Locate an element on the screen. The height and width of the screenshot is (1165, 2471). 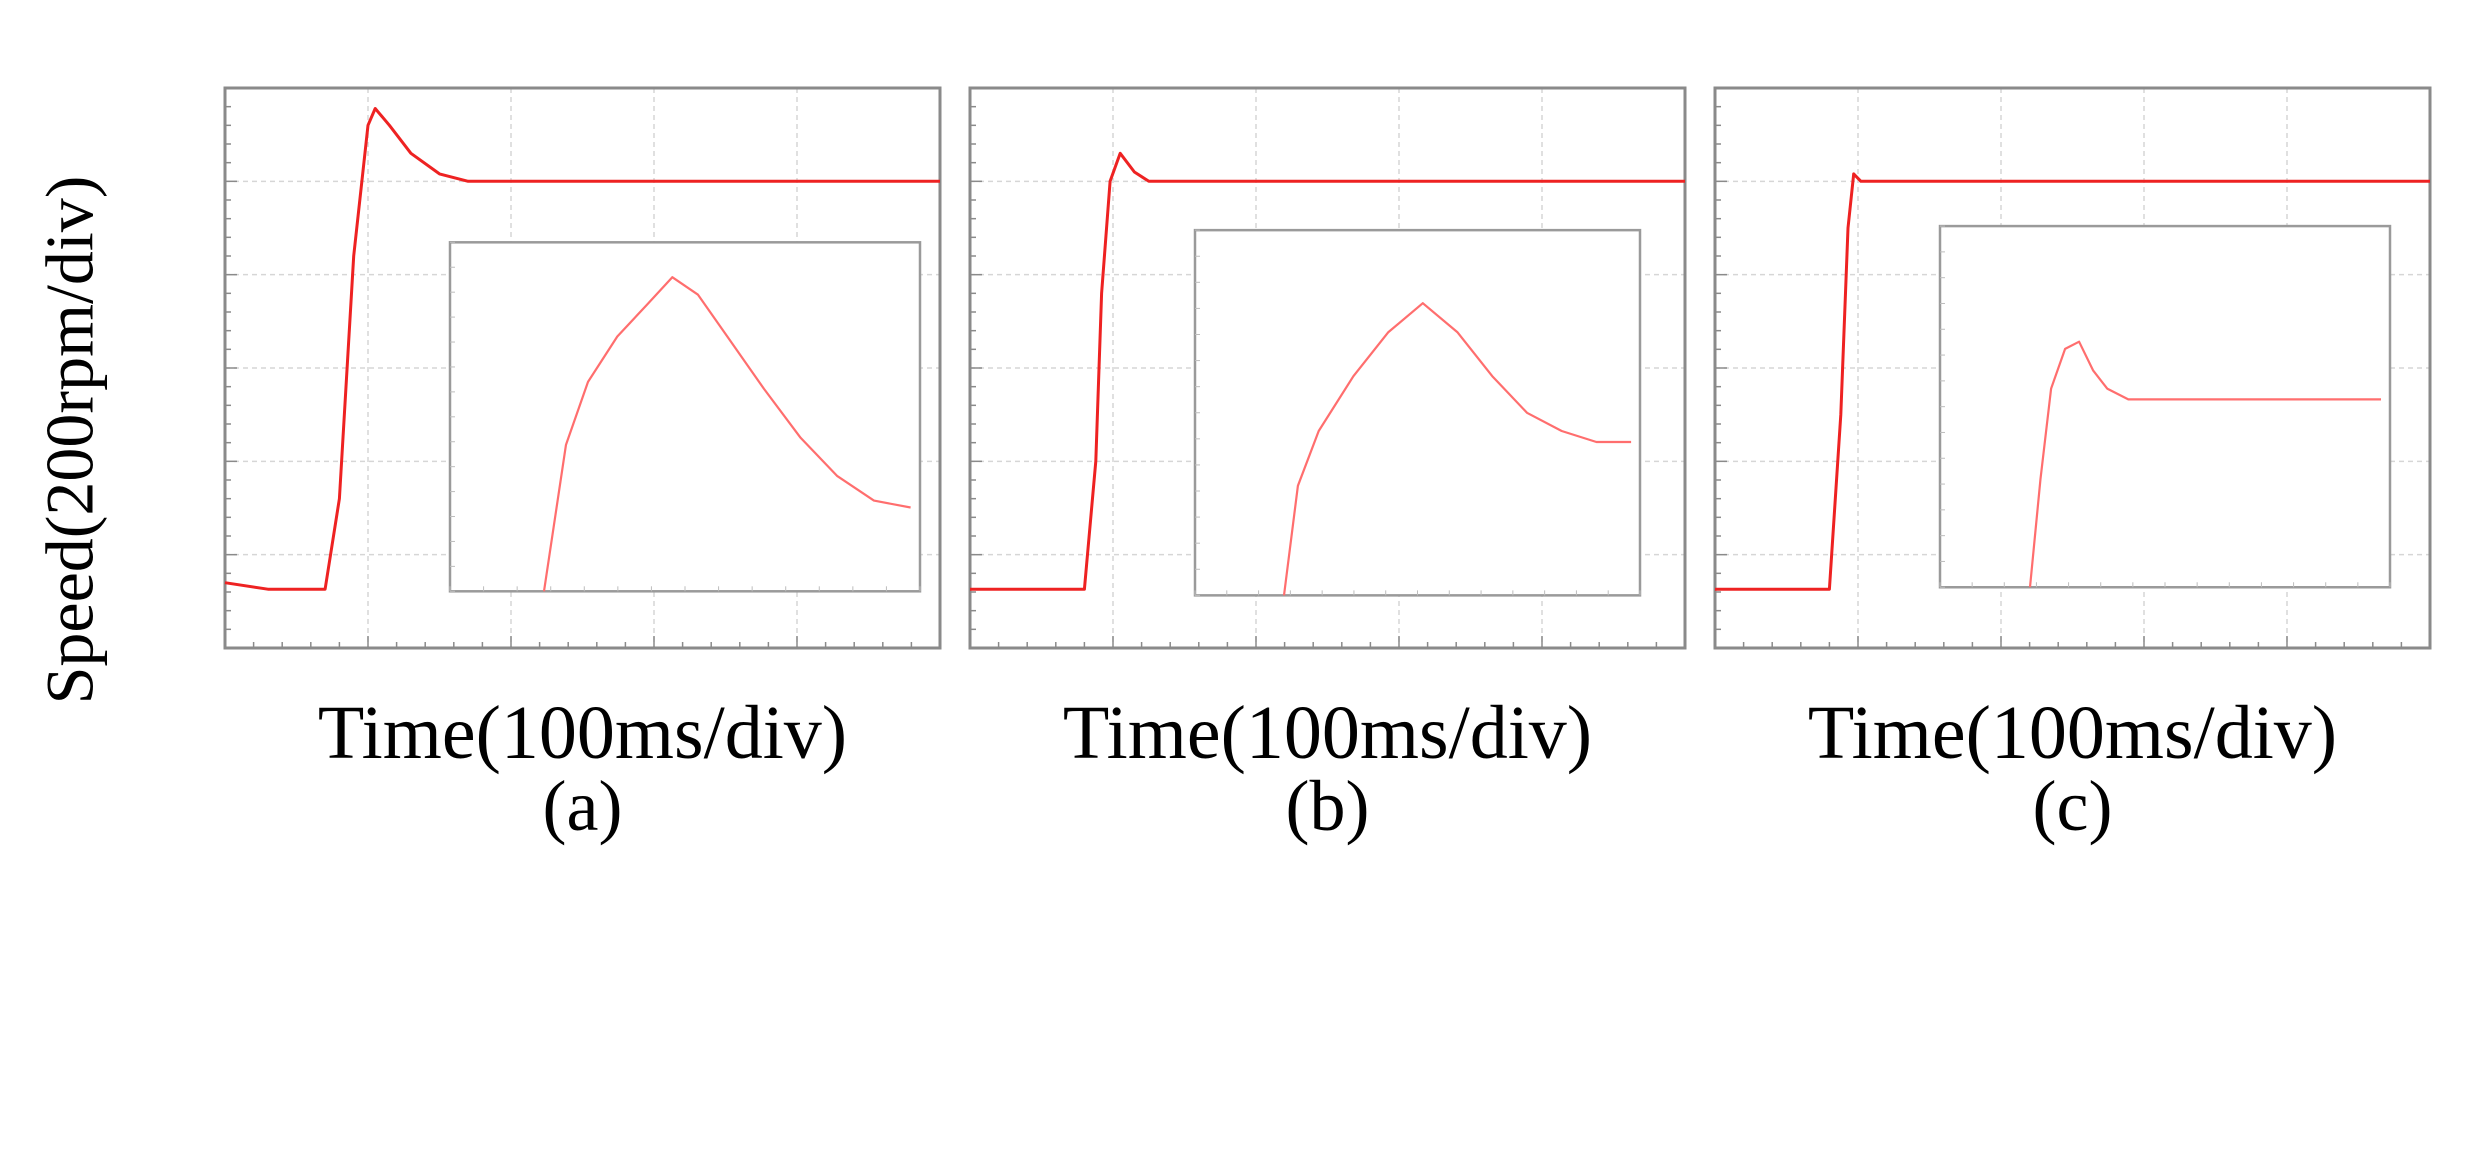
plot-a is located at coordinates (582, 368).